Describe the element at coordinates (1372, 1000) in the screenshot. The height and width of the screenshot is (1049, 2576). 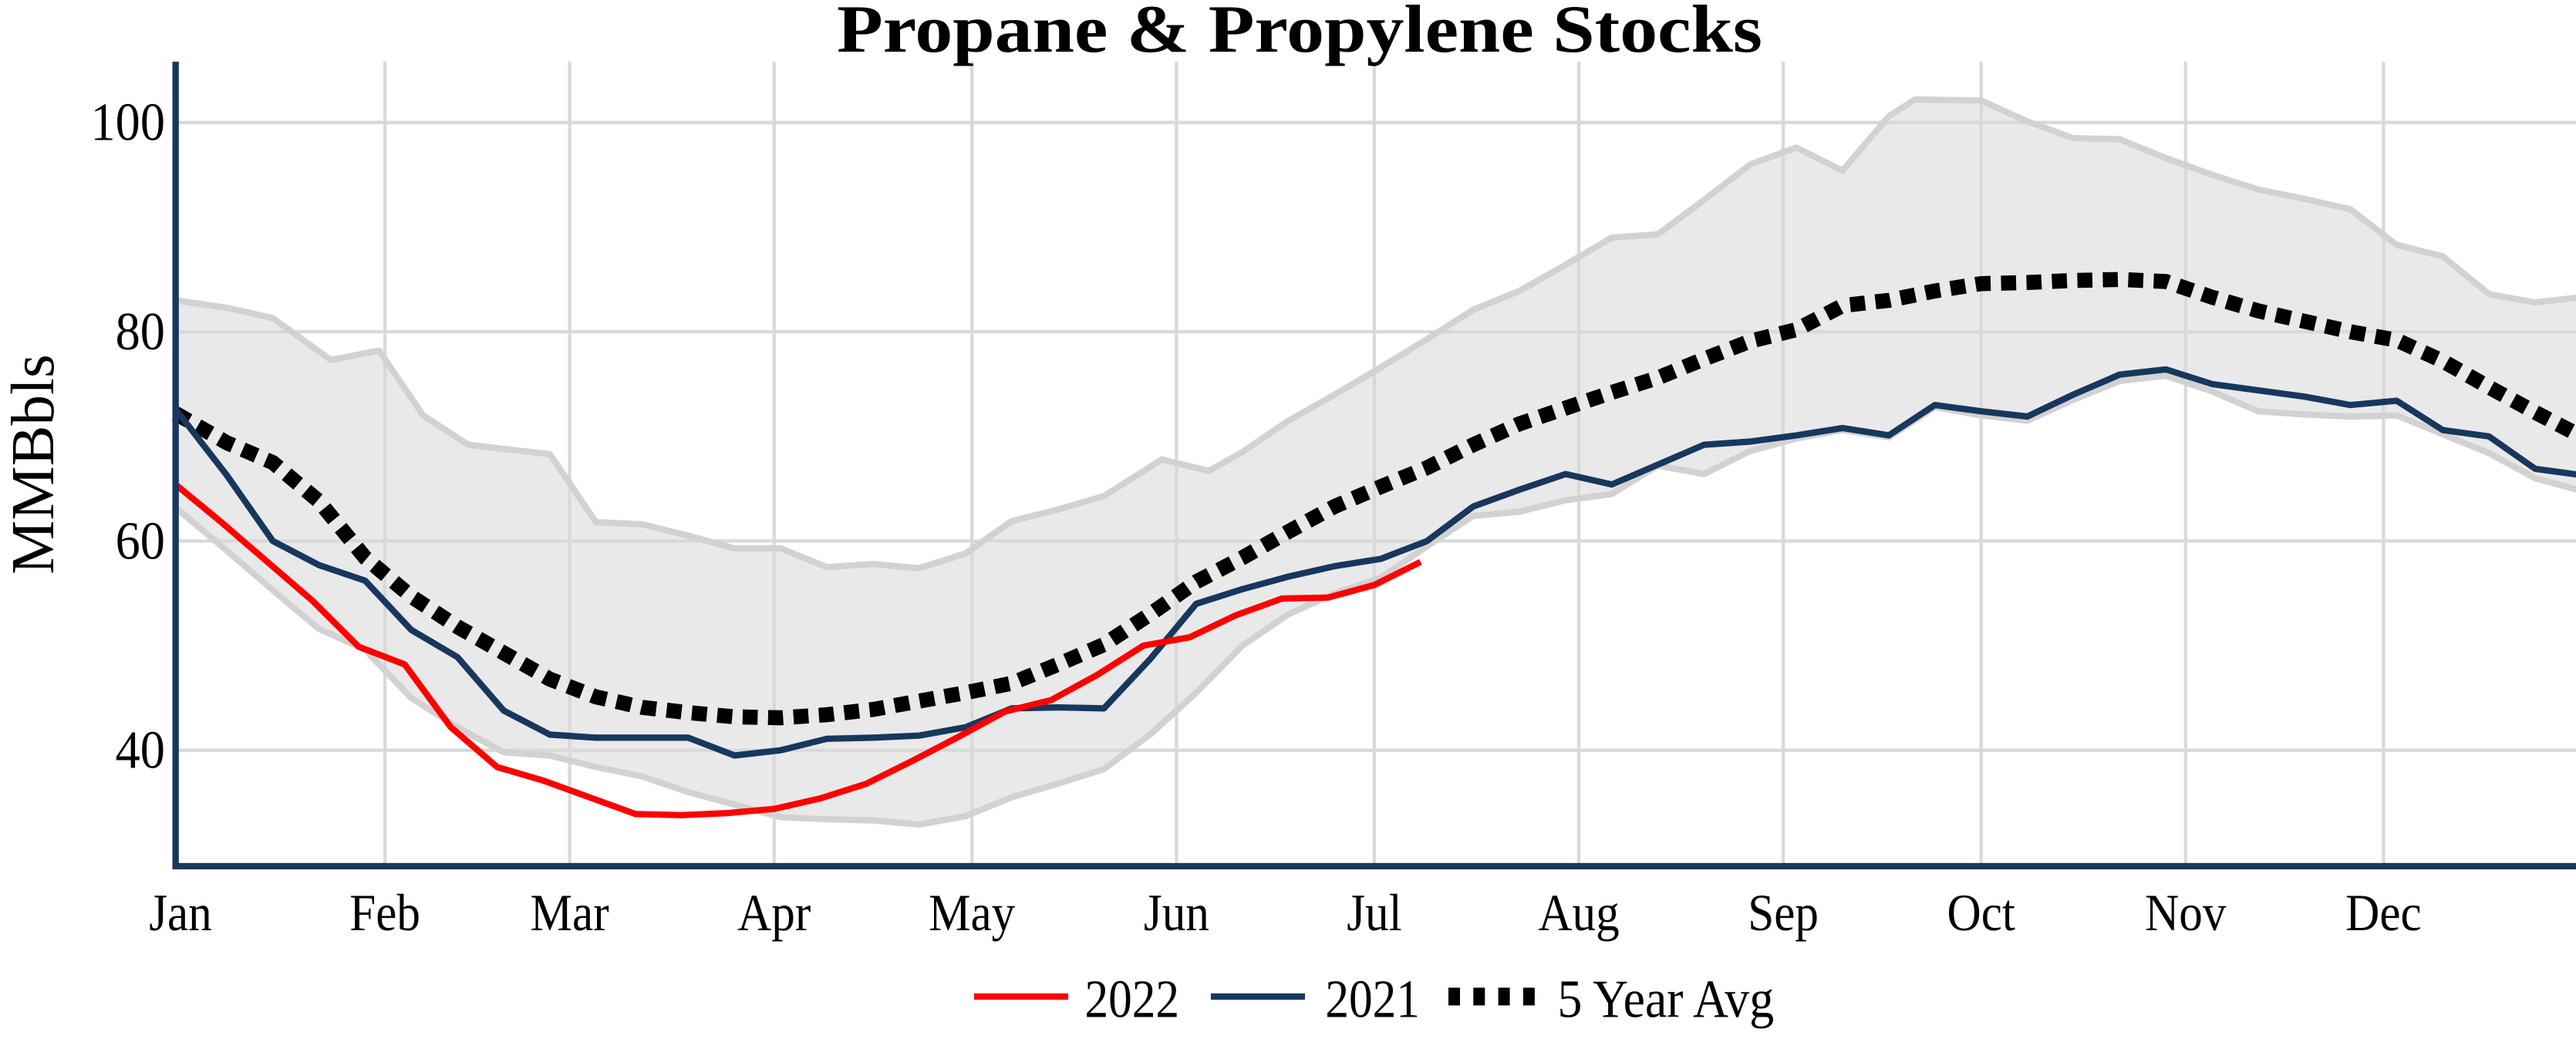
I see `svg-text: 2021` at that location.